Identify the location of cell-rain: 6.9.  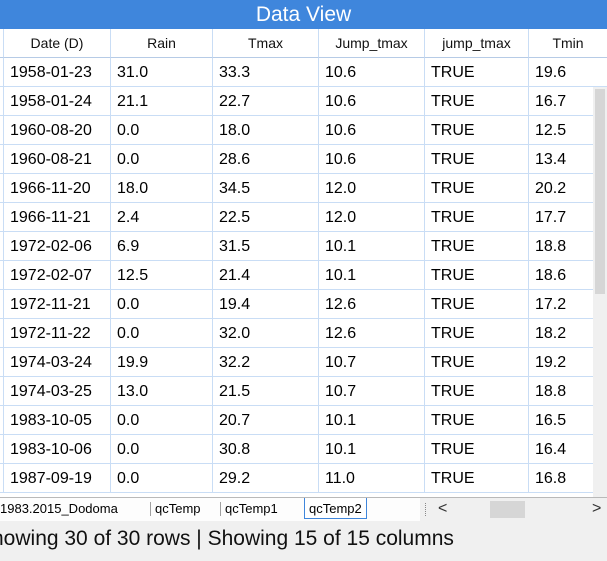
(162, 246).